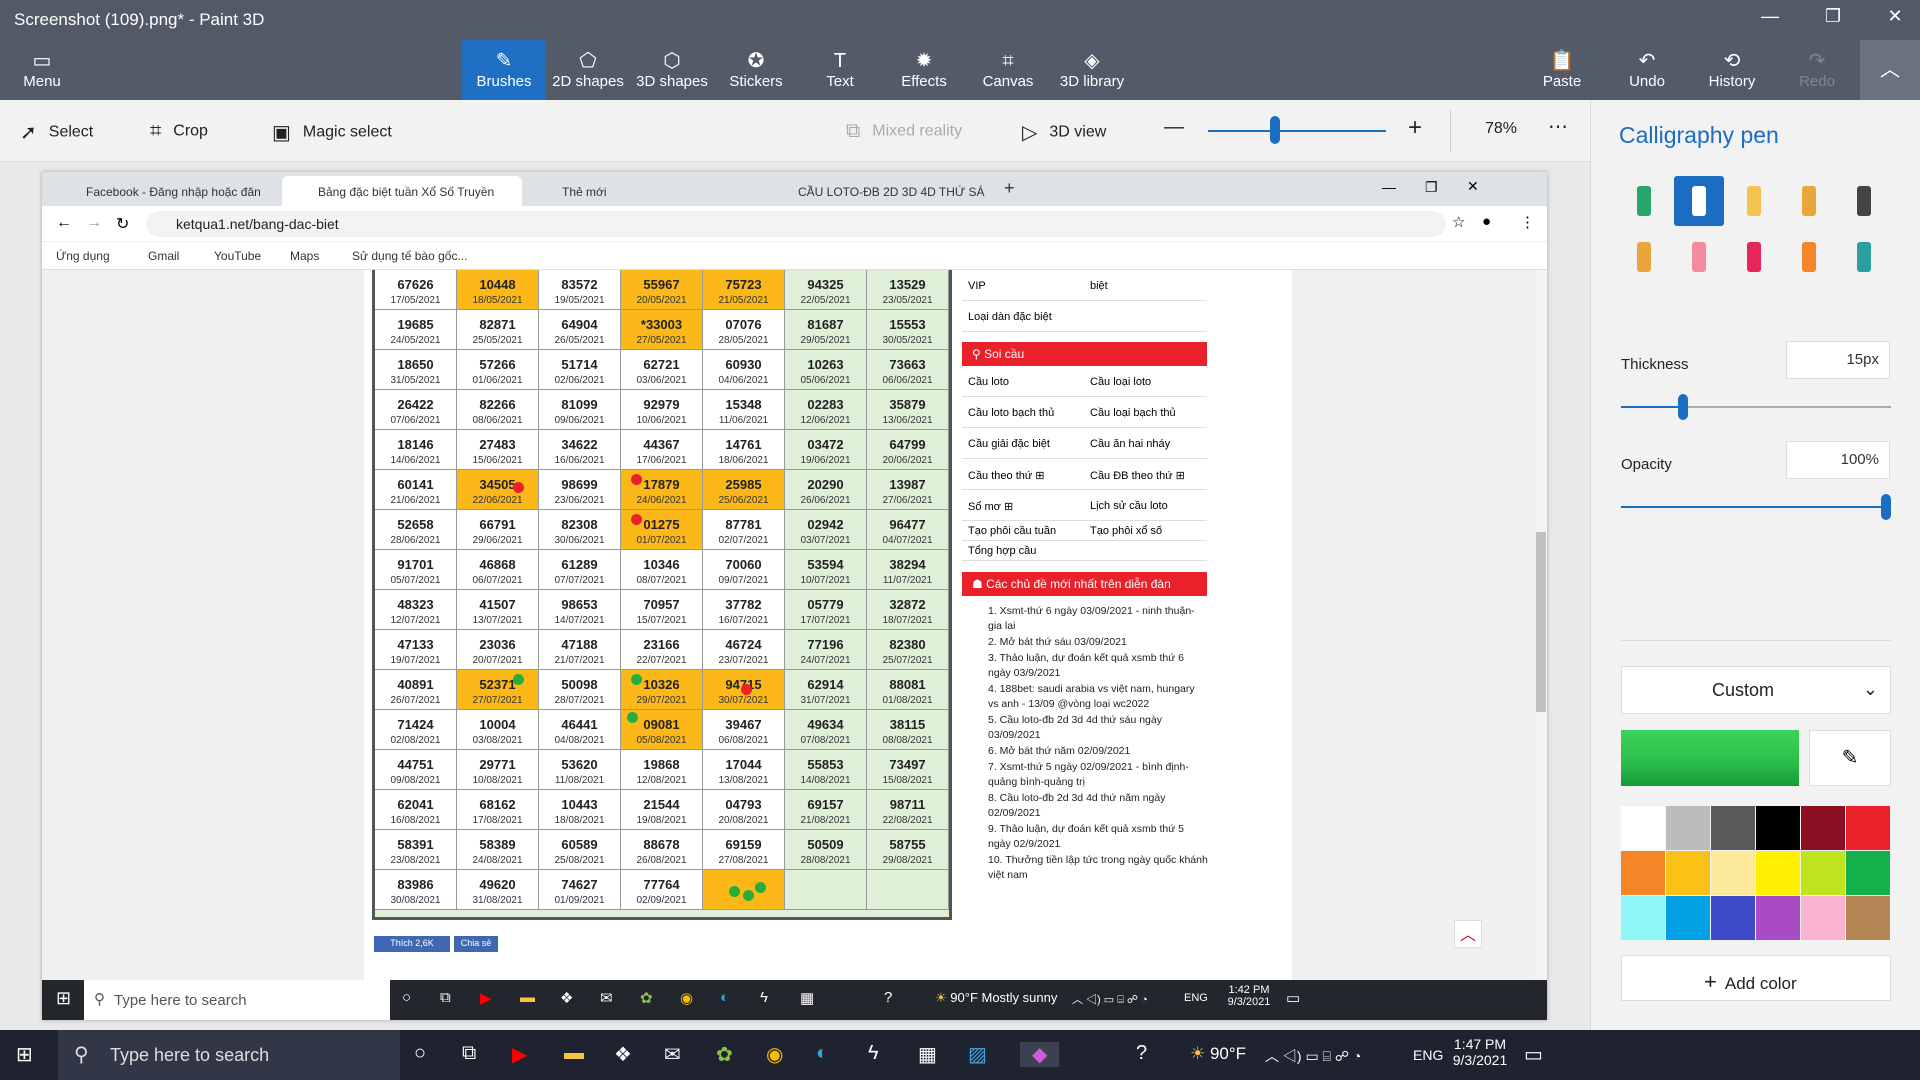 The height and width of the screenshot is (1080, 1920). What do you see at coordinates (891, 192) in the screenshot?
I see `browser-tab: CẦU LOTO-ĐB 2D 3D 4D THỨ SÁ` at bounding box center [891, 192].